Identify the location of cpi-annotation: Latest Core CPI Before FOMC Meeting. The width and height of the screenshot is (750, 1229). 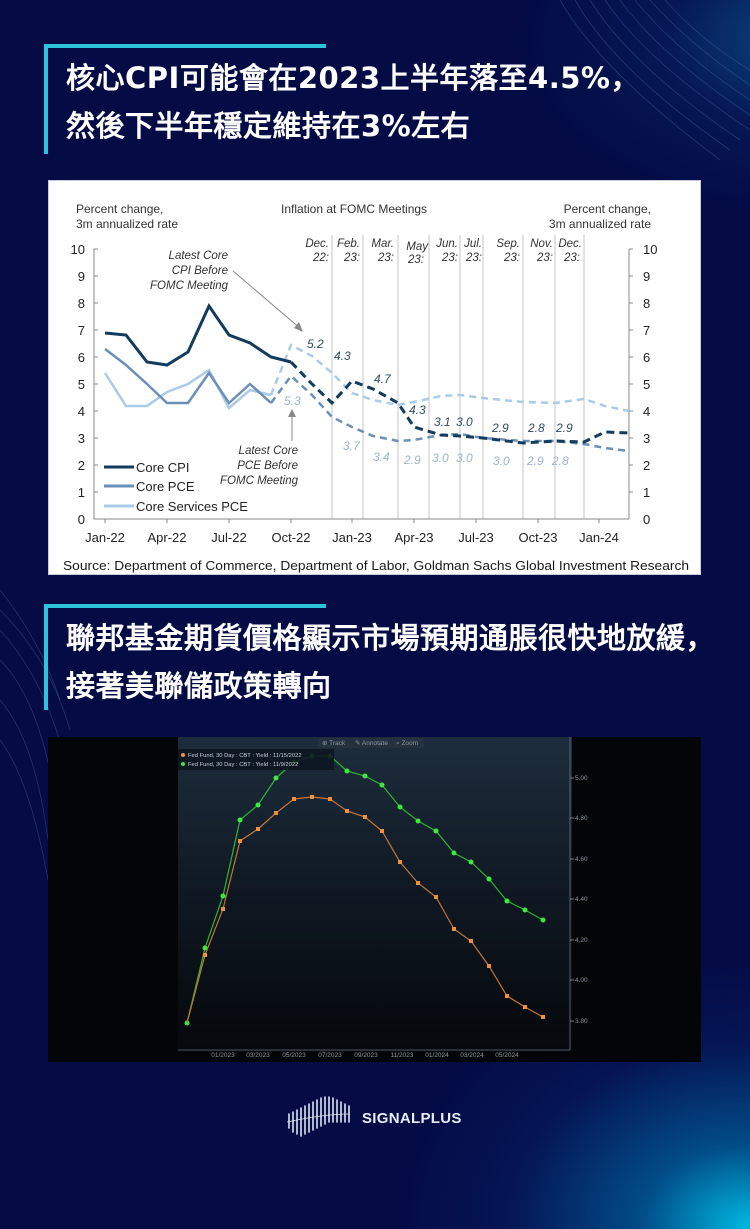
(189, 271).